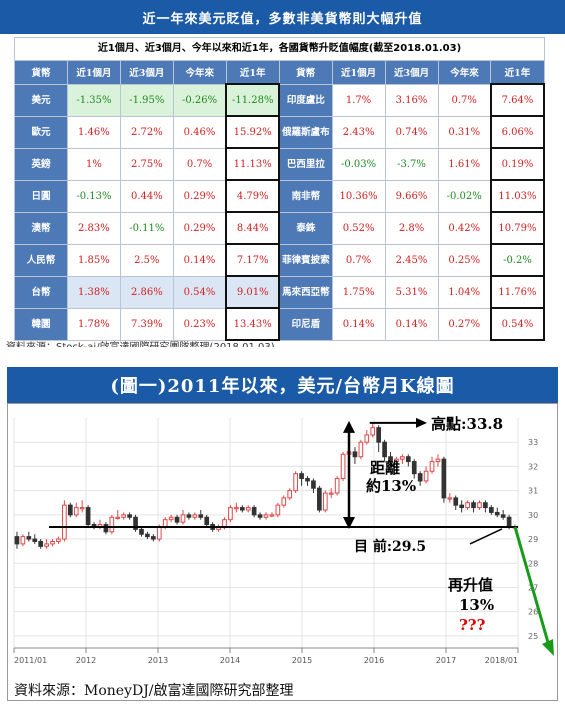 The height and width of the screenshot is (705, 565). I want to click on currency-name-cell: 韓圜, so click(41, 324).